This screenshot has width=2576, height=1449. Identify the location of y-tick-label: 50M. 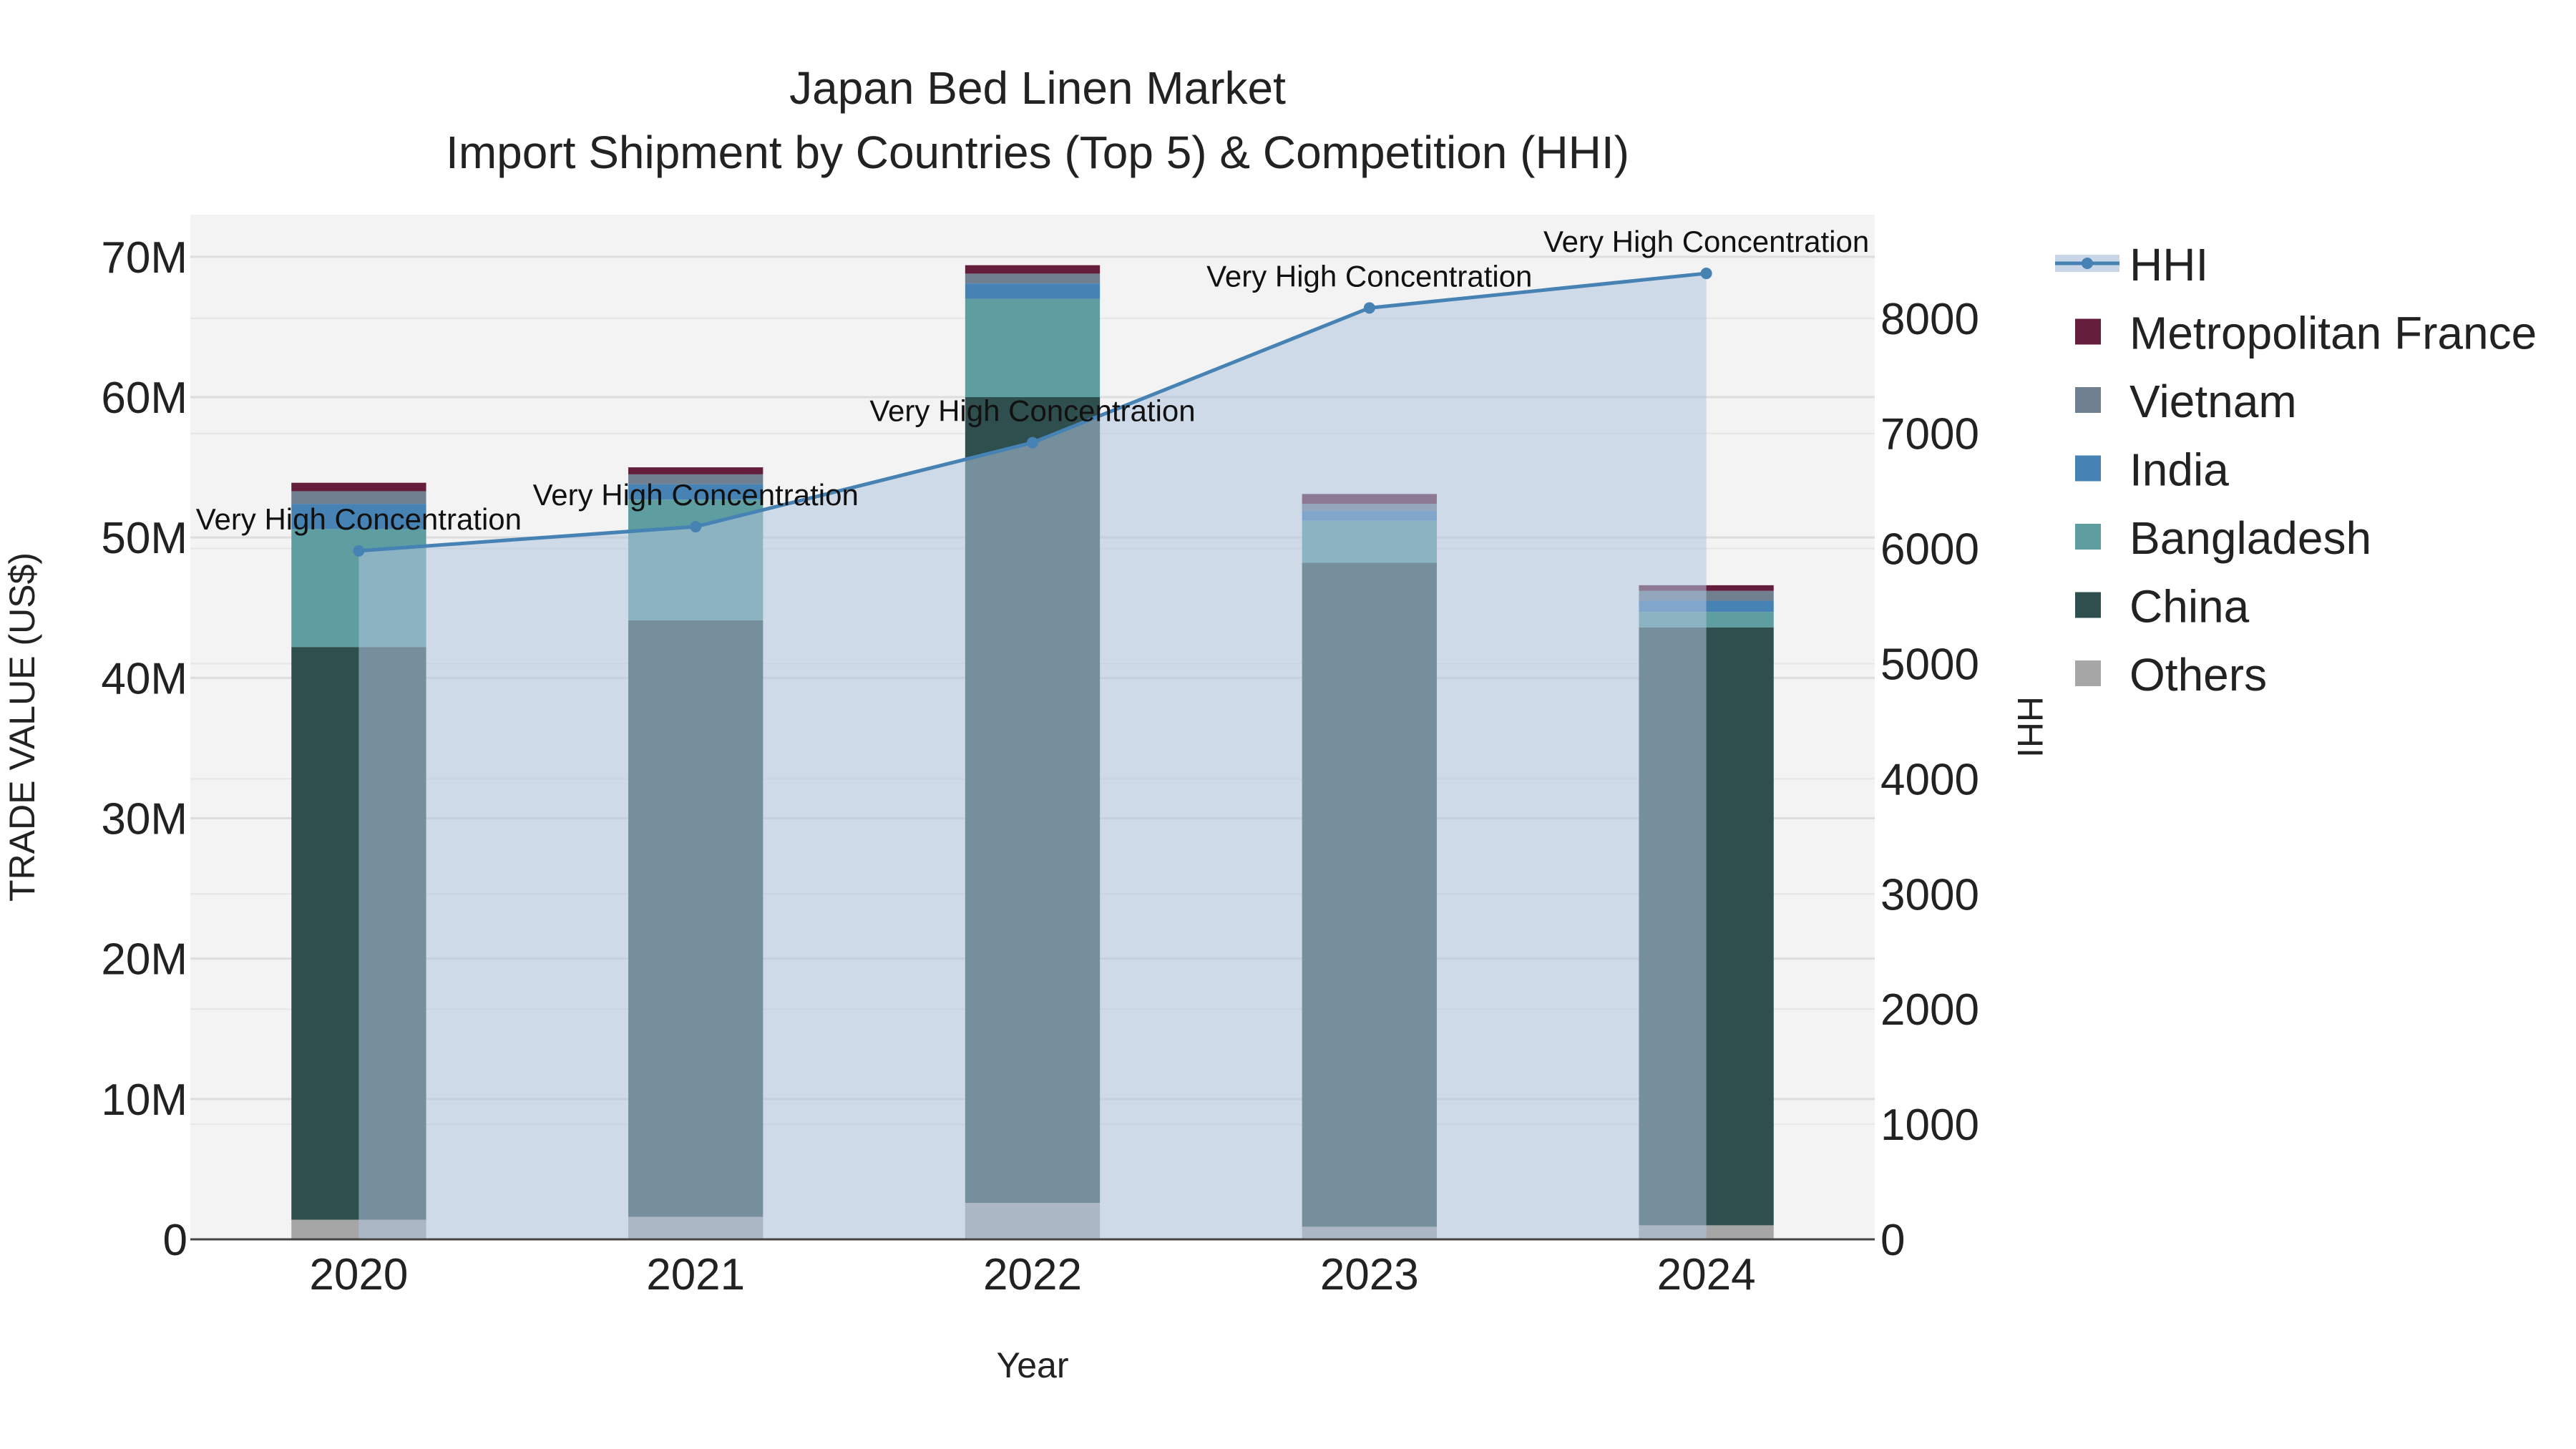
(144, 538).